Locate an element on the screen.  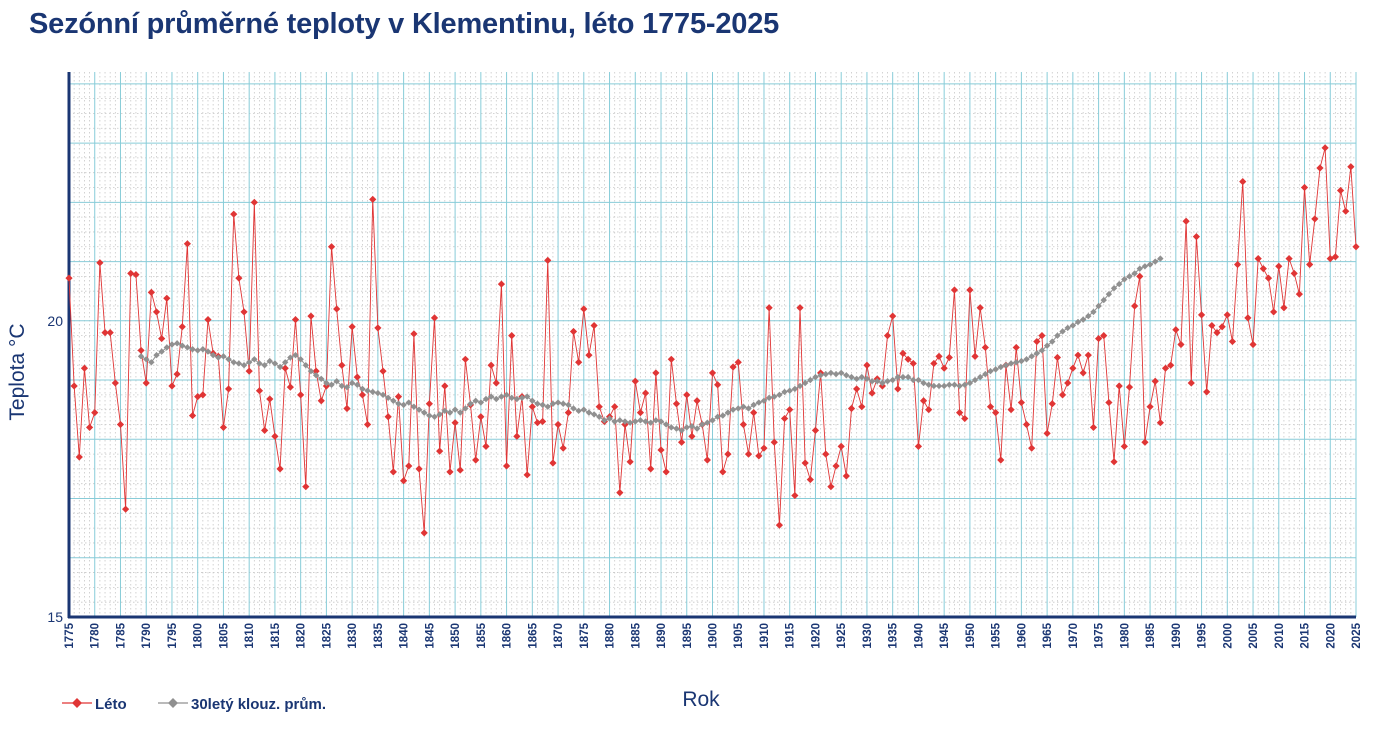
x-tick-label: 1950 is located at coordinates (971, 636).